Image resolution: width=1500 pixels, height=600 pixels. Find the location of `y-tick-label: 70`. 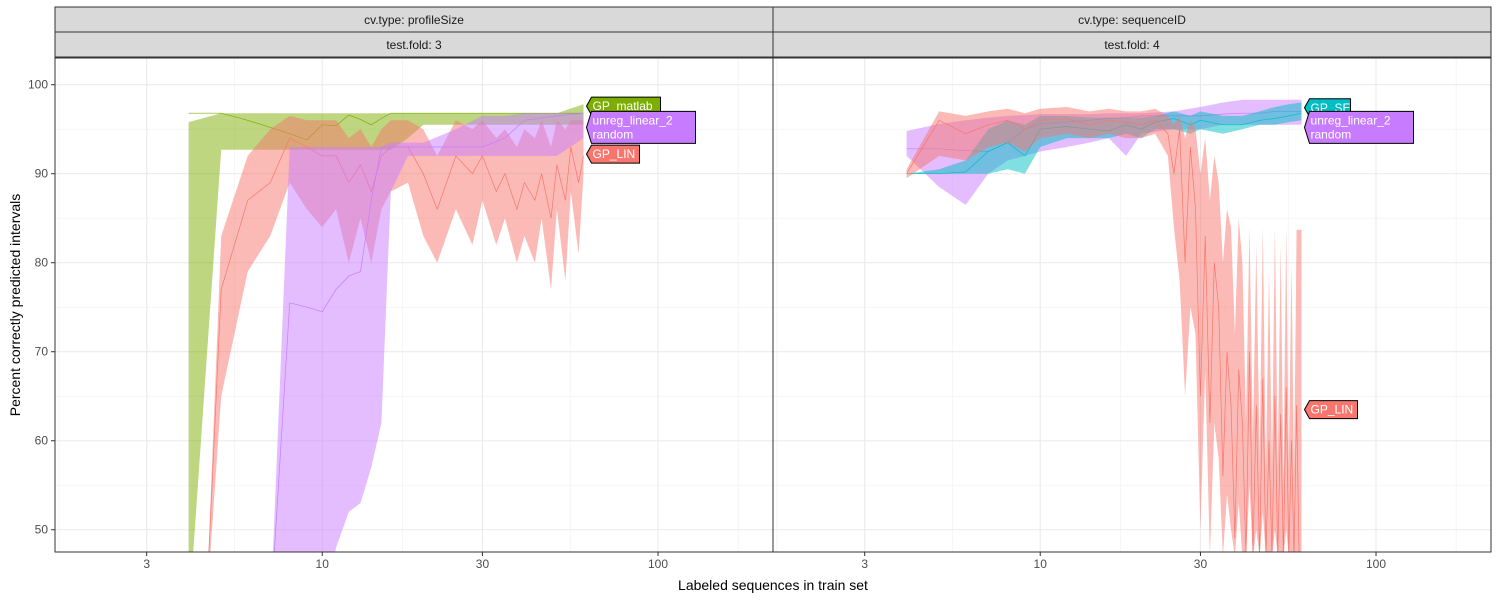

y-tick-label: 70 is located at coordinates (42, 352).